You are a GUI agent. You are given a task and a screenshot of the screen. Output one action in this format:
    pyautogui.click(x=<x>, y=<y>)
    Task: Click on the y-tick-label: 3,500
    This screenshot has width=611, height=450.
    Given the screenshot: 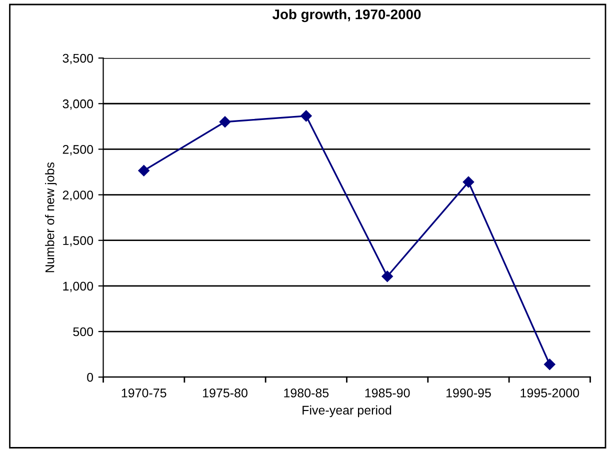 What is the action you would take?
    pyautogui.click(x=78, y=59)
    